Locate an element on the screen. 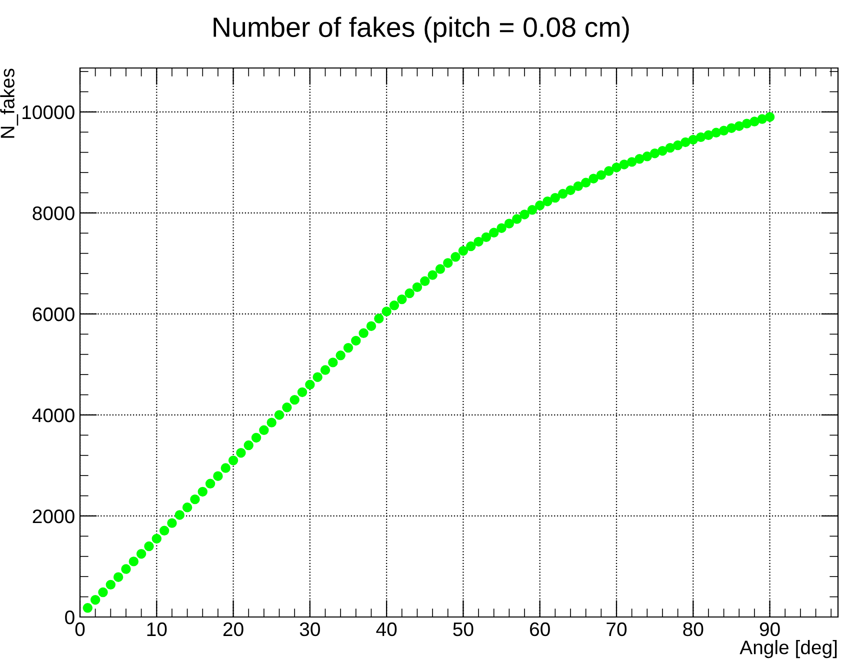 Image resolution: width=842 pixels, height=667 pixels. x-tick-label: 80 is located at coordinates (693, 629).